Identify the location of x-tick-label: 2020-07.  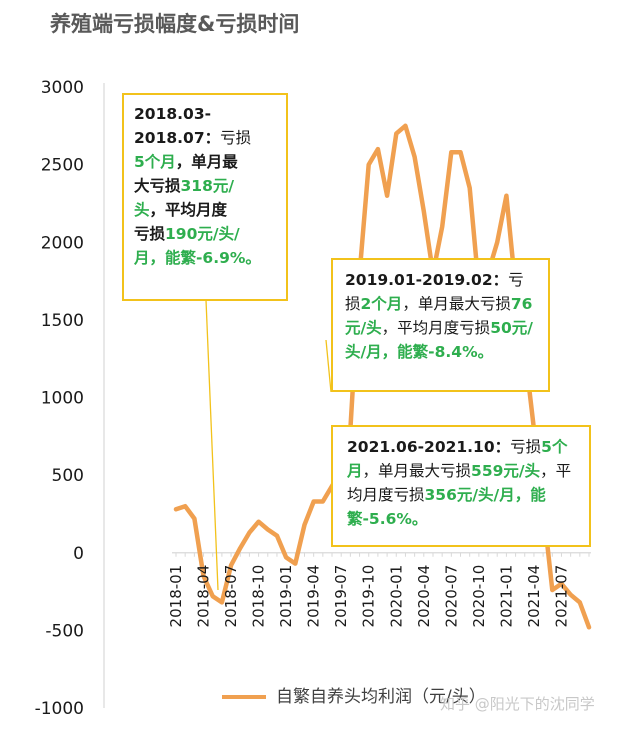
(451, 596).